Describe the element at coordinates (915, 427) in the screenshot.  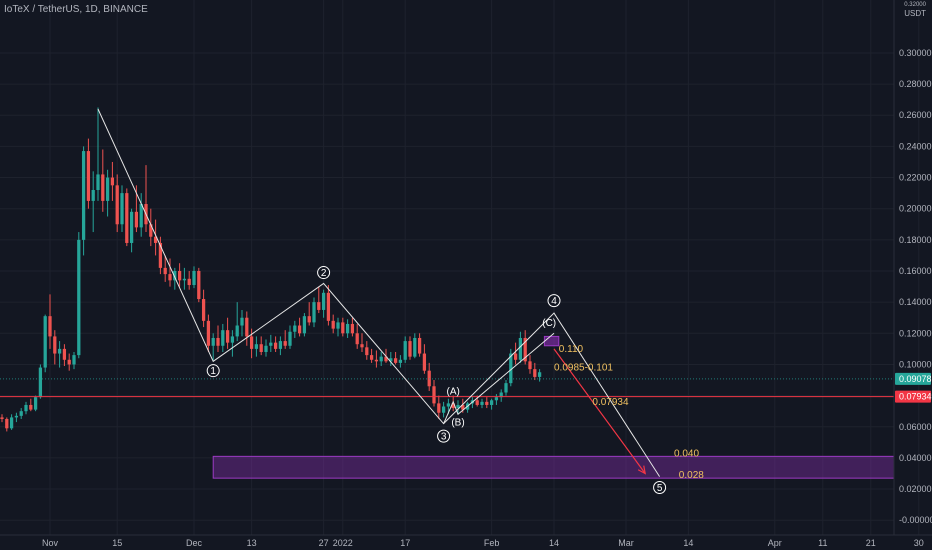
I see `y-tick-label: 0.06000` at that location.